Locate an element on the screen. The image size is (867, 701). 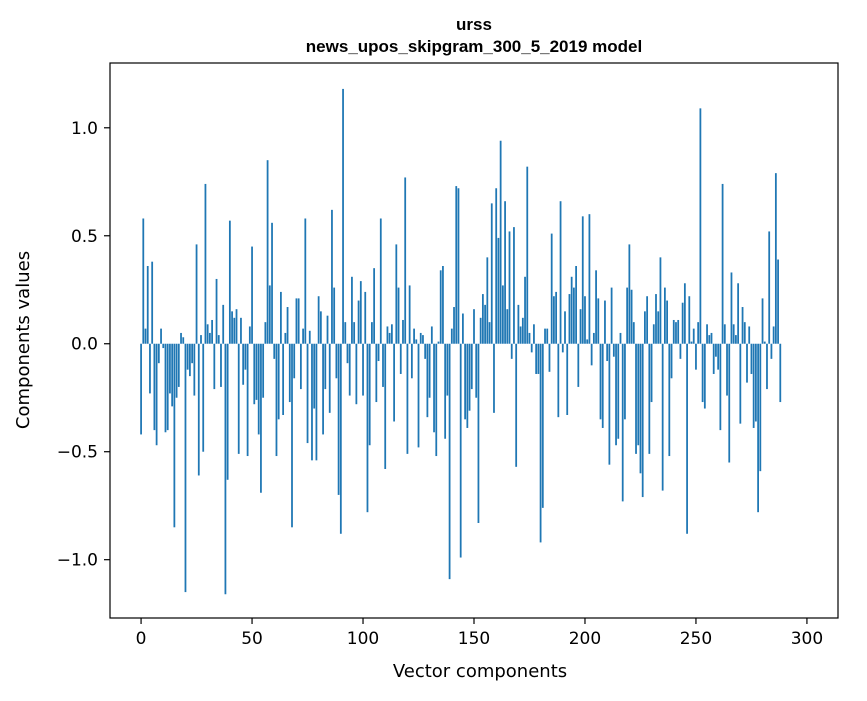
y-axis-label: Components values is located at coordinates (23, 340).